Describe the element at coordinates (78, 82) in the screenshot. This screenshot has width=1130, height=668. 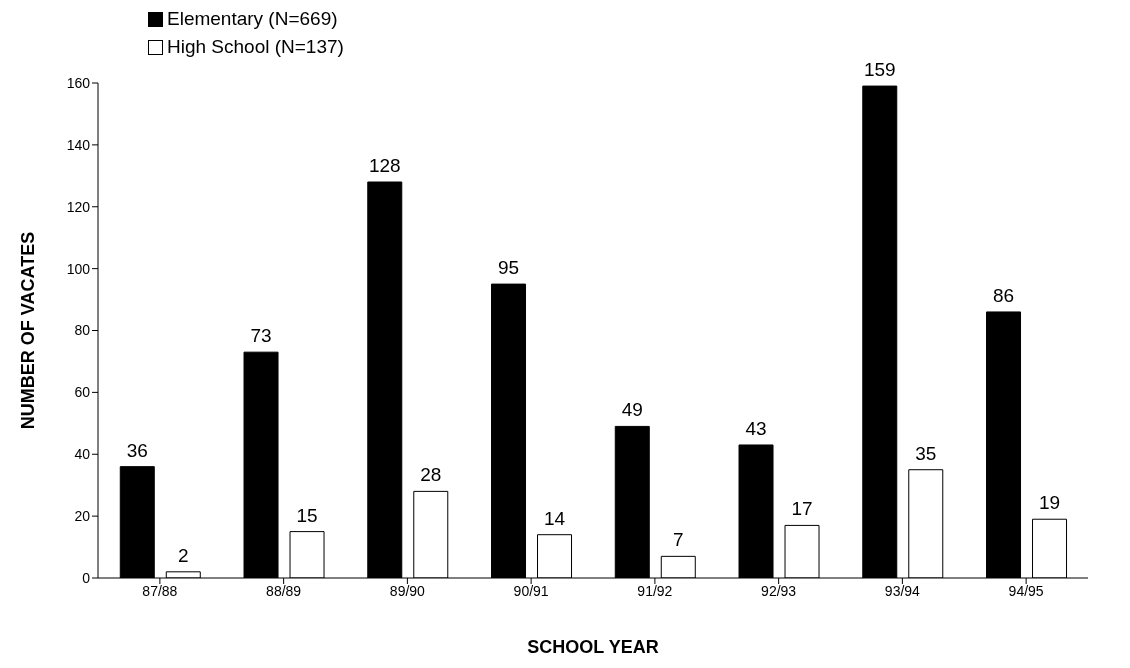
I see `y-tick-label: 160` at that location.